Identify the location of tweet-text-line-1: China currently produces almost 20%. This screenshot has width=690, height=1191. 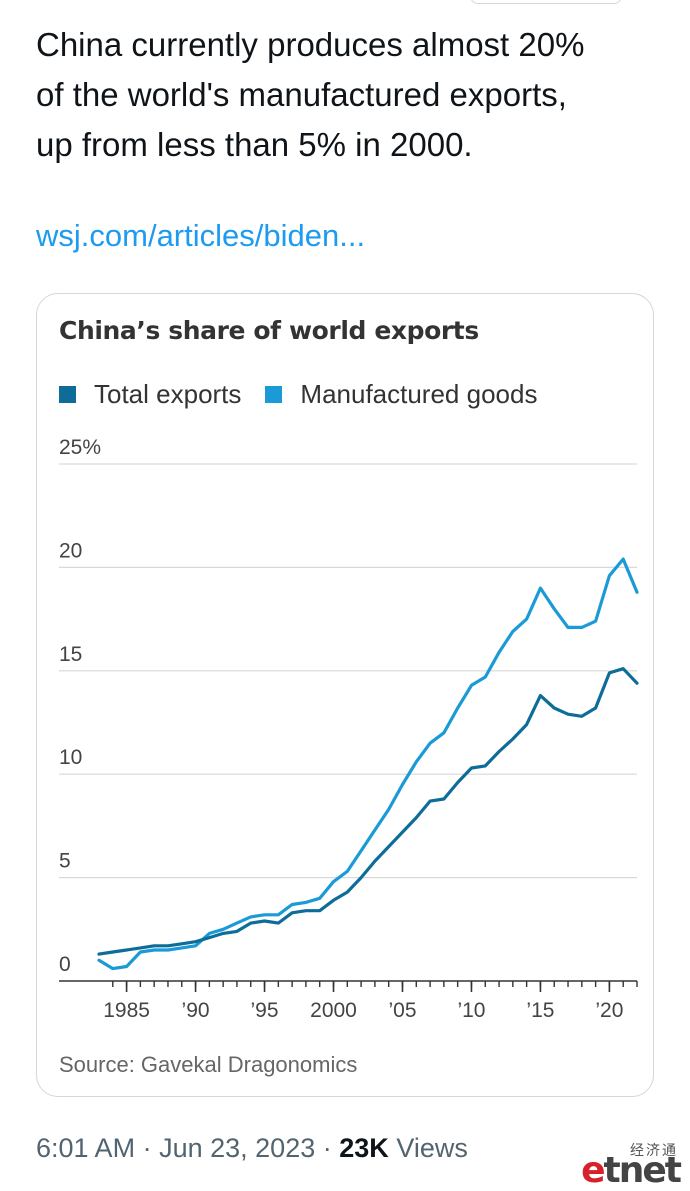
(310, 44).